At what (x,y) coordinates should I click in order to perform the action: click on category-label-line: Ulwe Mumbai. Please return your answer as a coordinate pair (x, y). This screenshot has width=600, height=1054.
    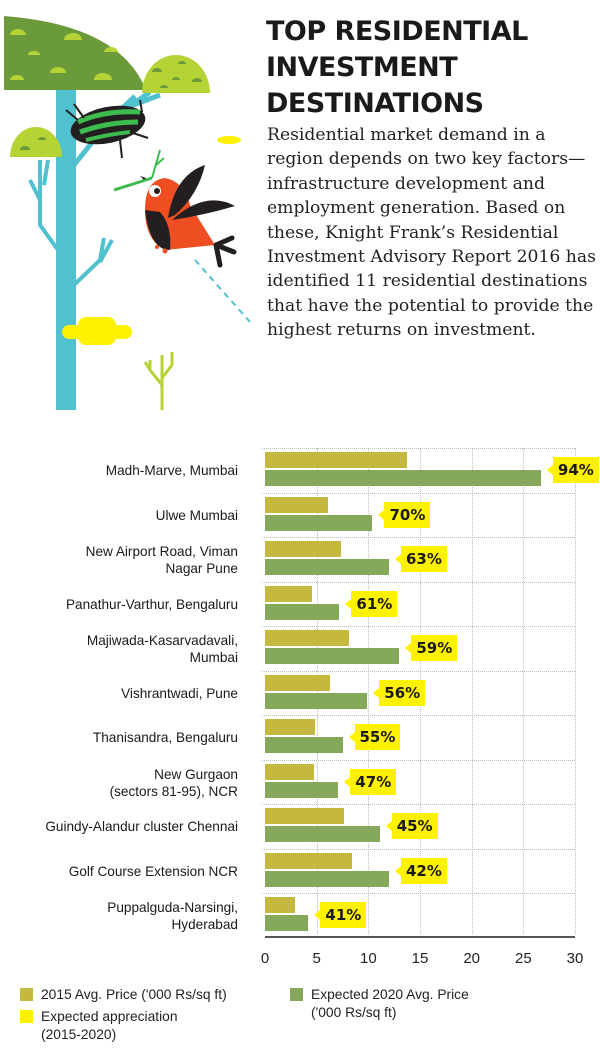
    Looking at the image, I should click on (196, 515).